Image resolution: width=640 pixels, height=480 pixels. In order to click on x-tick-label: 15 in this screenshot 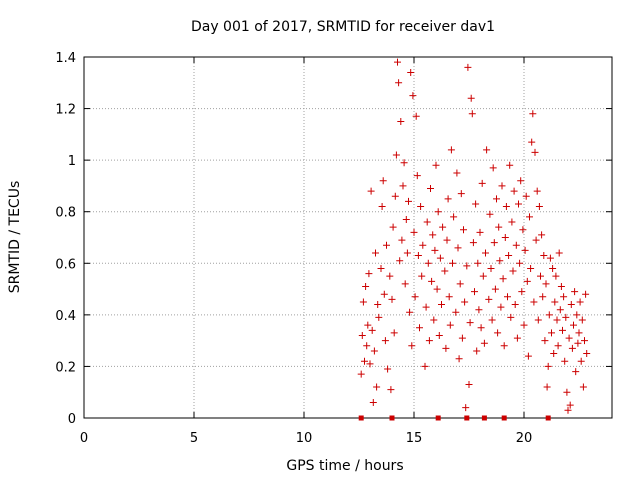, I will do `click(414, 438)`.